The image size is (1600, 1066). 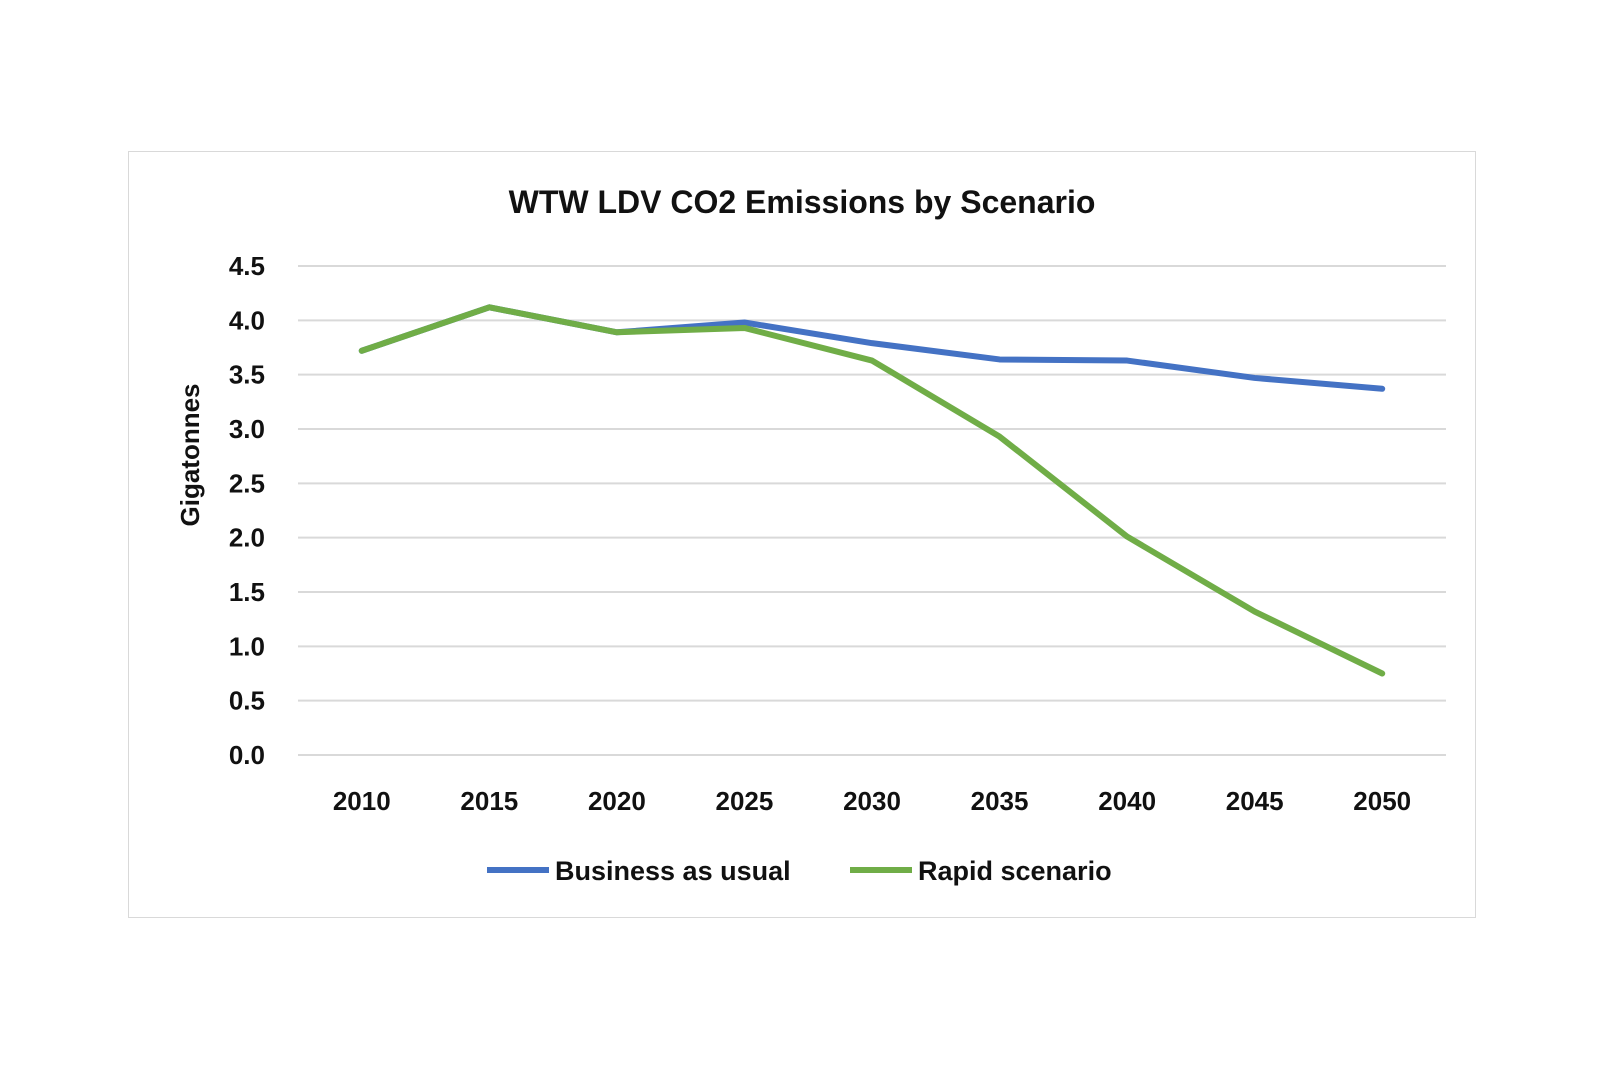 What do you see at coordinates (247, 538) in the screenshot?
I see `y-tick-label: 2.0` at bounding box center [247, 538].